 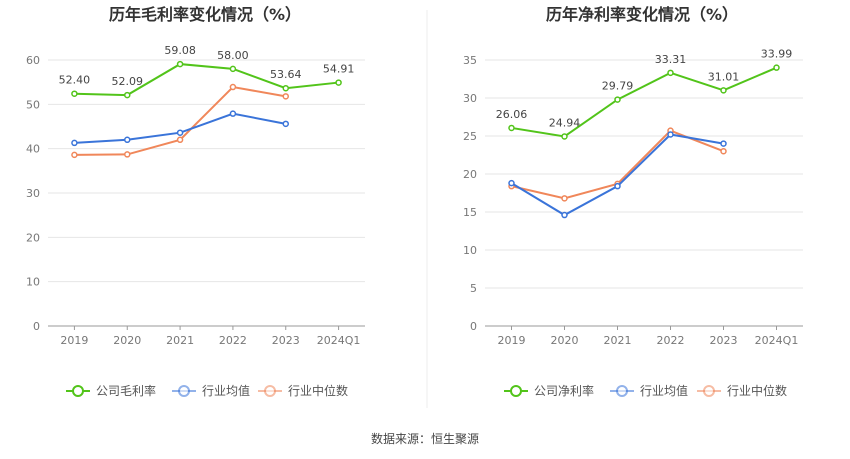 I want to click on y-tick-label: 50, so click(x=33, y=104).